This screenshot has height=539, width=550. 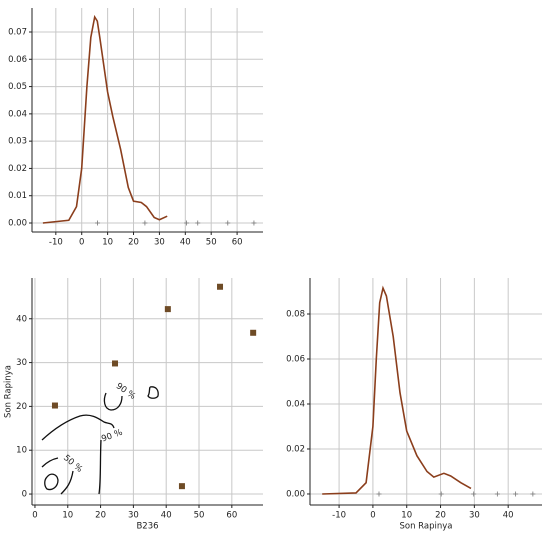 What do you see at coordinates (21, 451) in the screenshot?
I see `y-tick-label: 10` at bounding box center [21, 451].